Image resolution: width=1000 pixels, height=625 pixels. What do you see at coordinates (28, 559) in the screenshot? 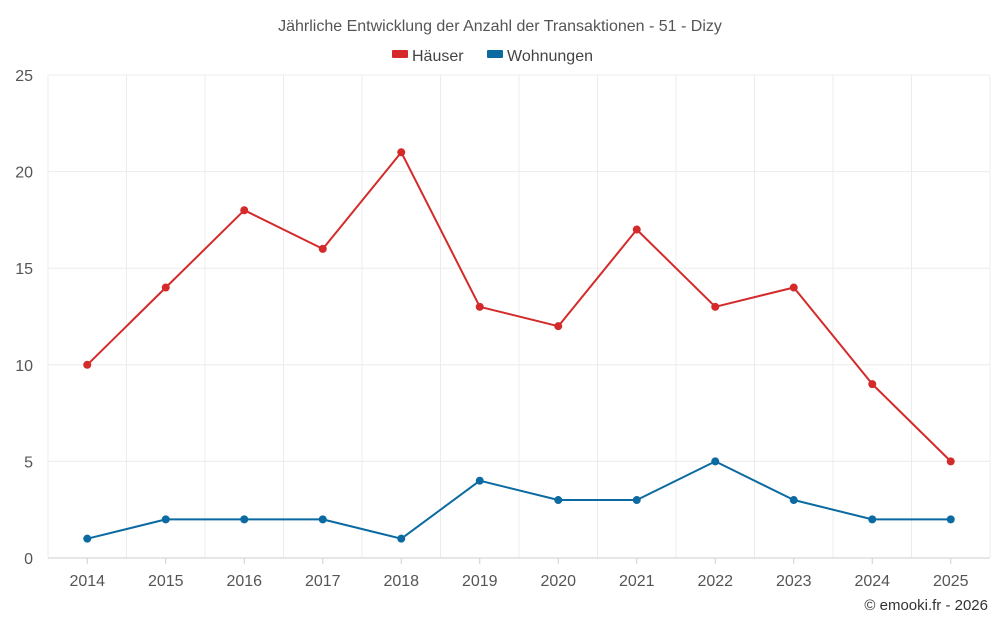
I see `y-tick-label: 0` at bounding box center [28, 559].